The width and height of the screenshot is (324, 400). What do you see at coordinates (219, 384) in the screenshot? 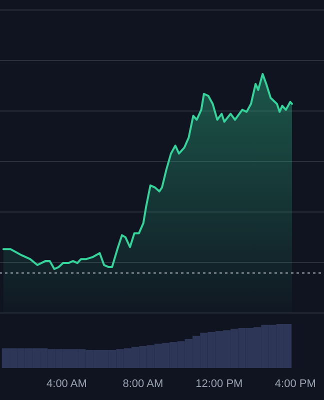
I see `x-tick-label: 12:00 PM` at bounding box center [219, 384].